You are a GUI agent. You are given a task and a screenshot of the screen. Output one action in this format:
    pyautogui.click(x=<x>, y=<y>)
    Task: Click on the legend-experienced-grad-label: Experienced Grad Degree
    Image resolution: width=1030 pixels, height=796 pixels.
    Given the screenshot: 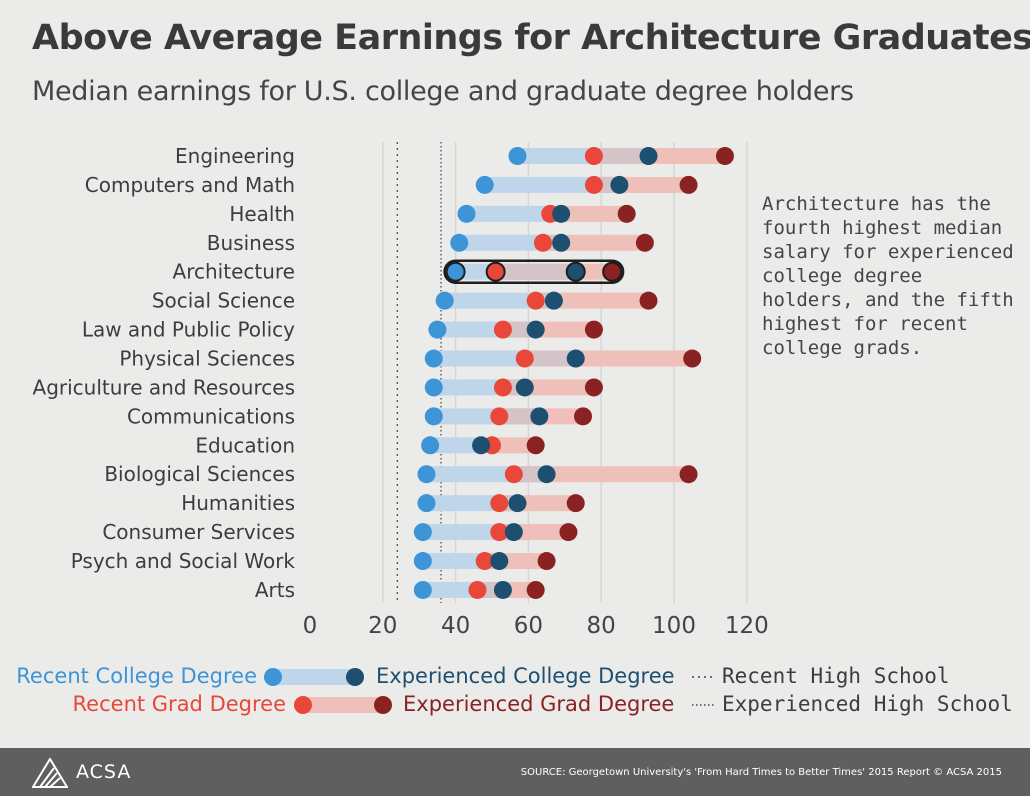 What is the action you would take?
    pyautogui.click(x=539, y=704)
    